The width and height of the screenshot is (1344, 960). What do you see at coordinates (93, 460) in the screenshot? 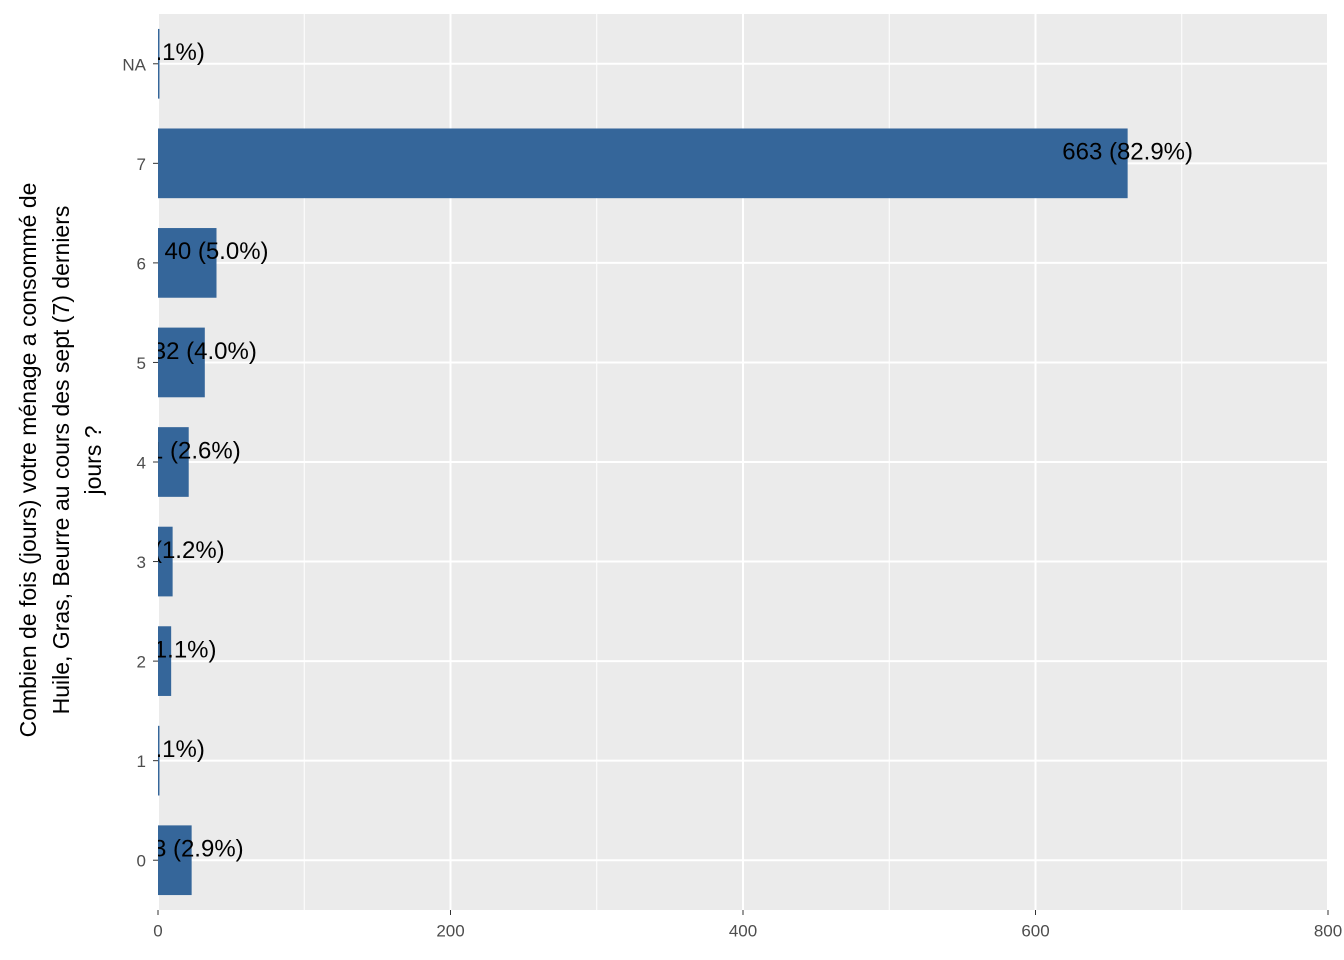
I see `y-axis-title: jours ?` at bounding box center [93, 460].